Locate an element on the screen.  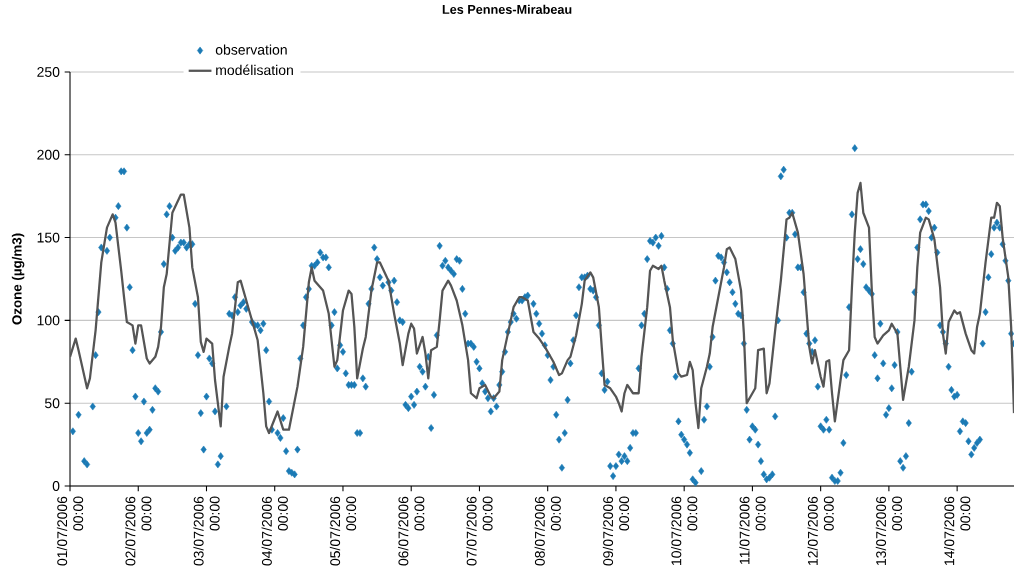
x-tick-label: 11/07/2006 00:00 is located at coordinates (752, 530).